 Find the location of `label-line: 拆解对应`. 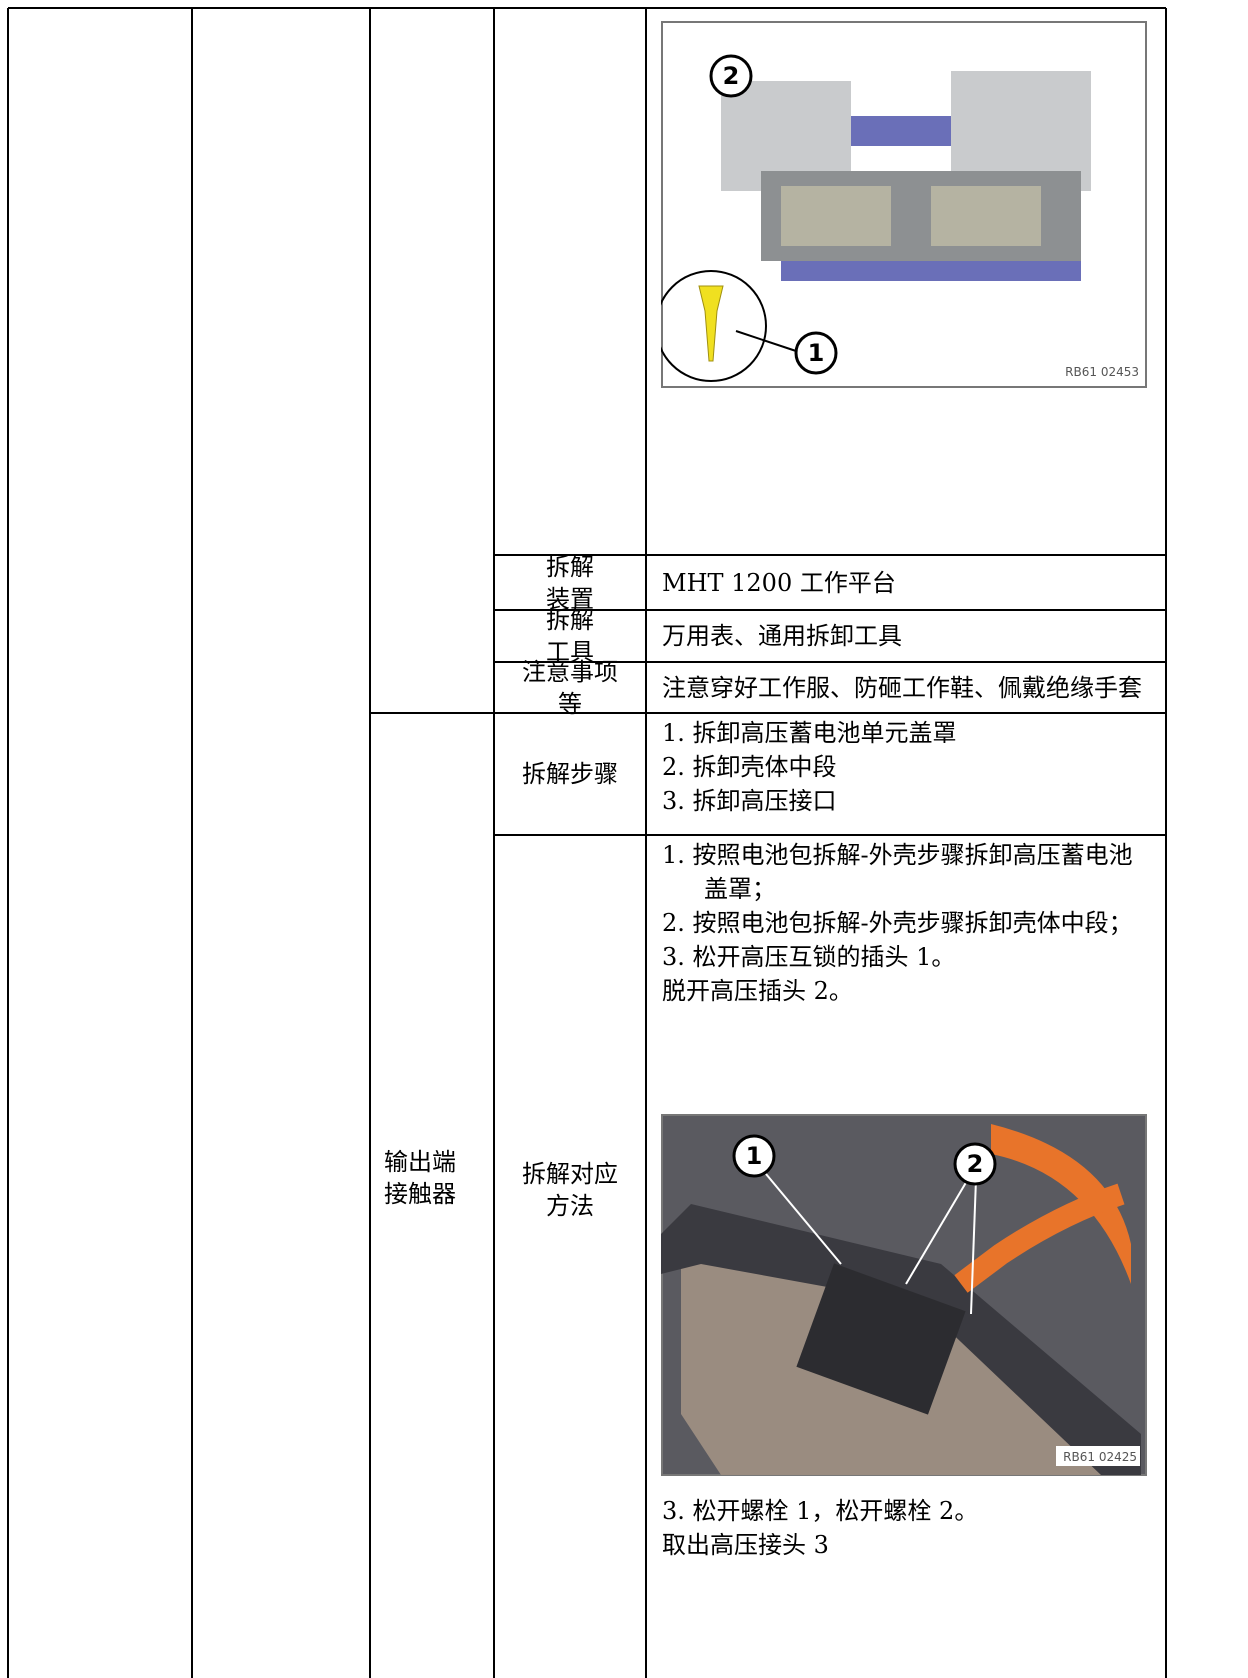

label-line: 拆解对应 is located at coordinates (570, 1174).